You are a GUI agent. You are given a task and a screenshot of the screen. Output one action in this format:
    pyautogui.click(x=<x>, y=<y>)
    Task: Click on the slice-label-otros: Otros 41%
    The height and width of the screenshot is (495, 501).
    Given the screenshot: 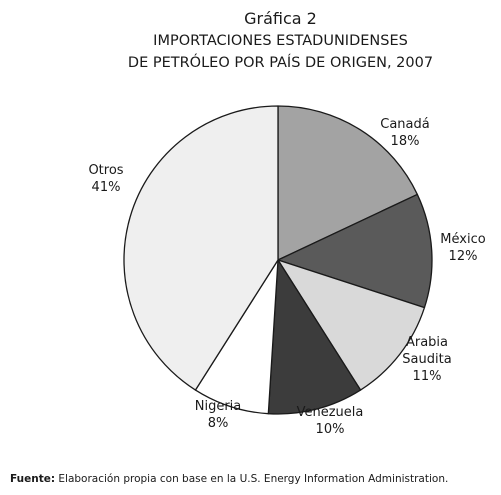 What is the action you would take?
    pyautogui.click(x=105, y=179)
    